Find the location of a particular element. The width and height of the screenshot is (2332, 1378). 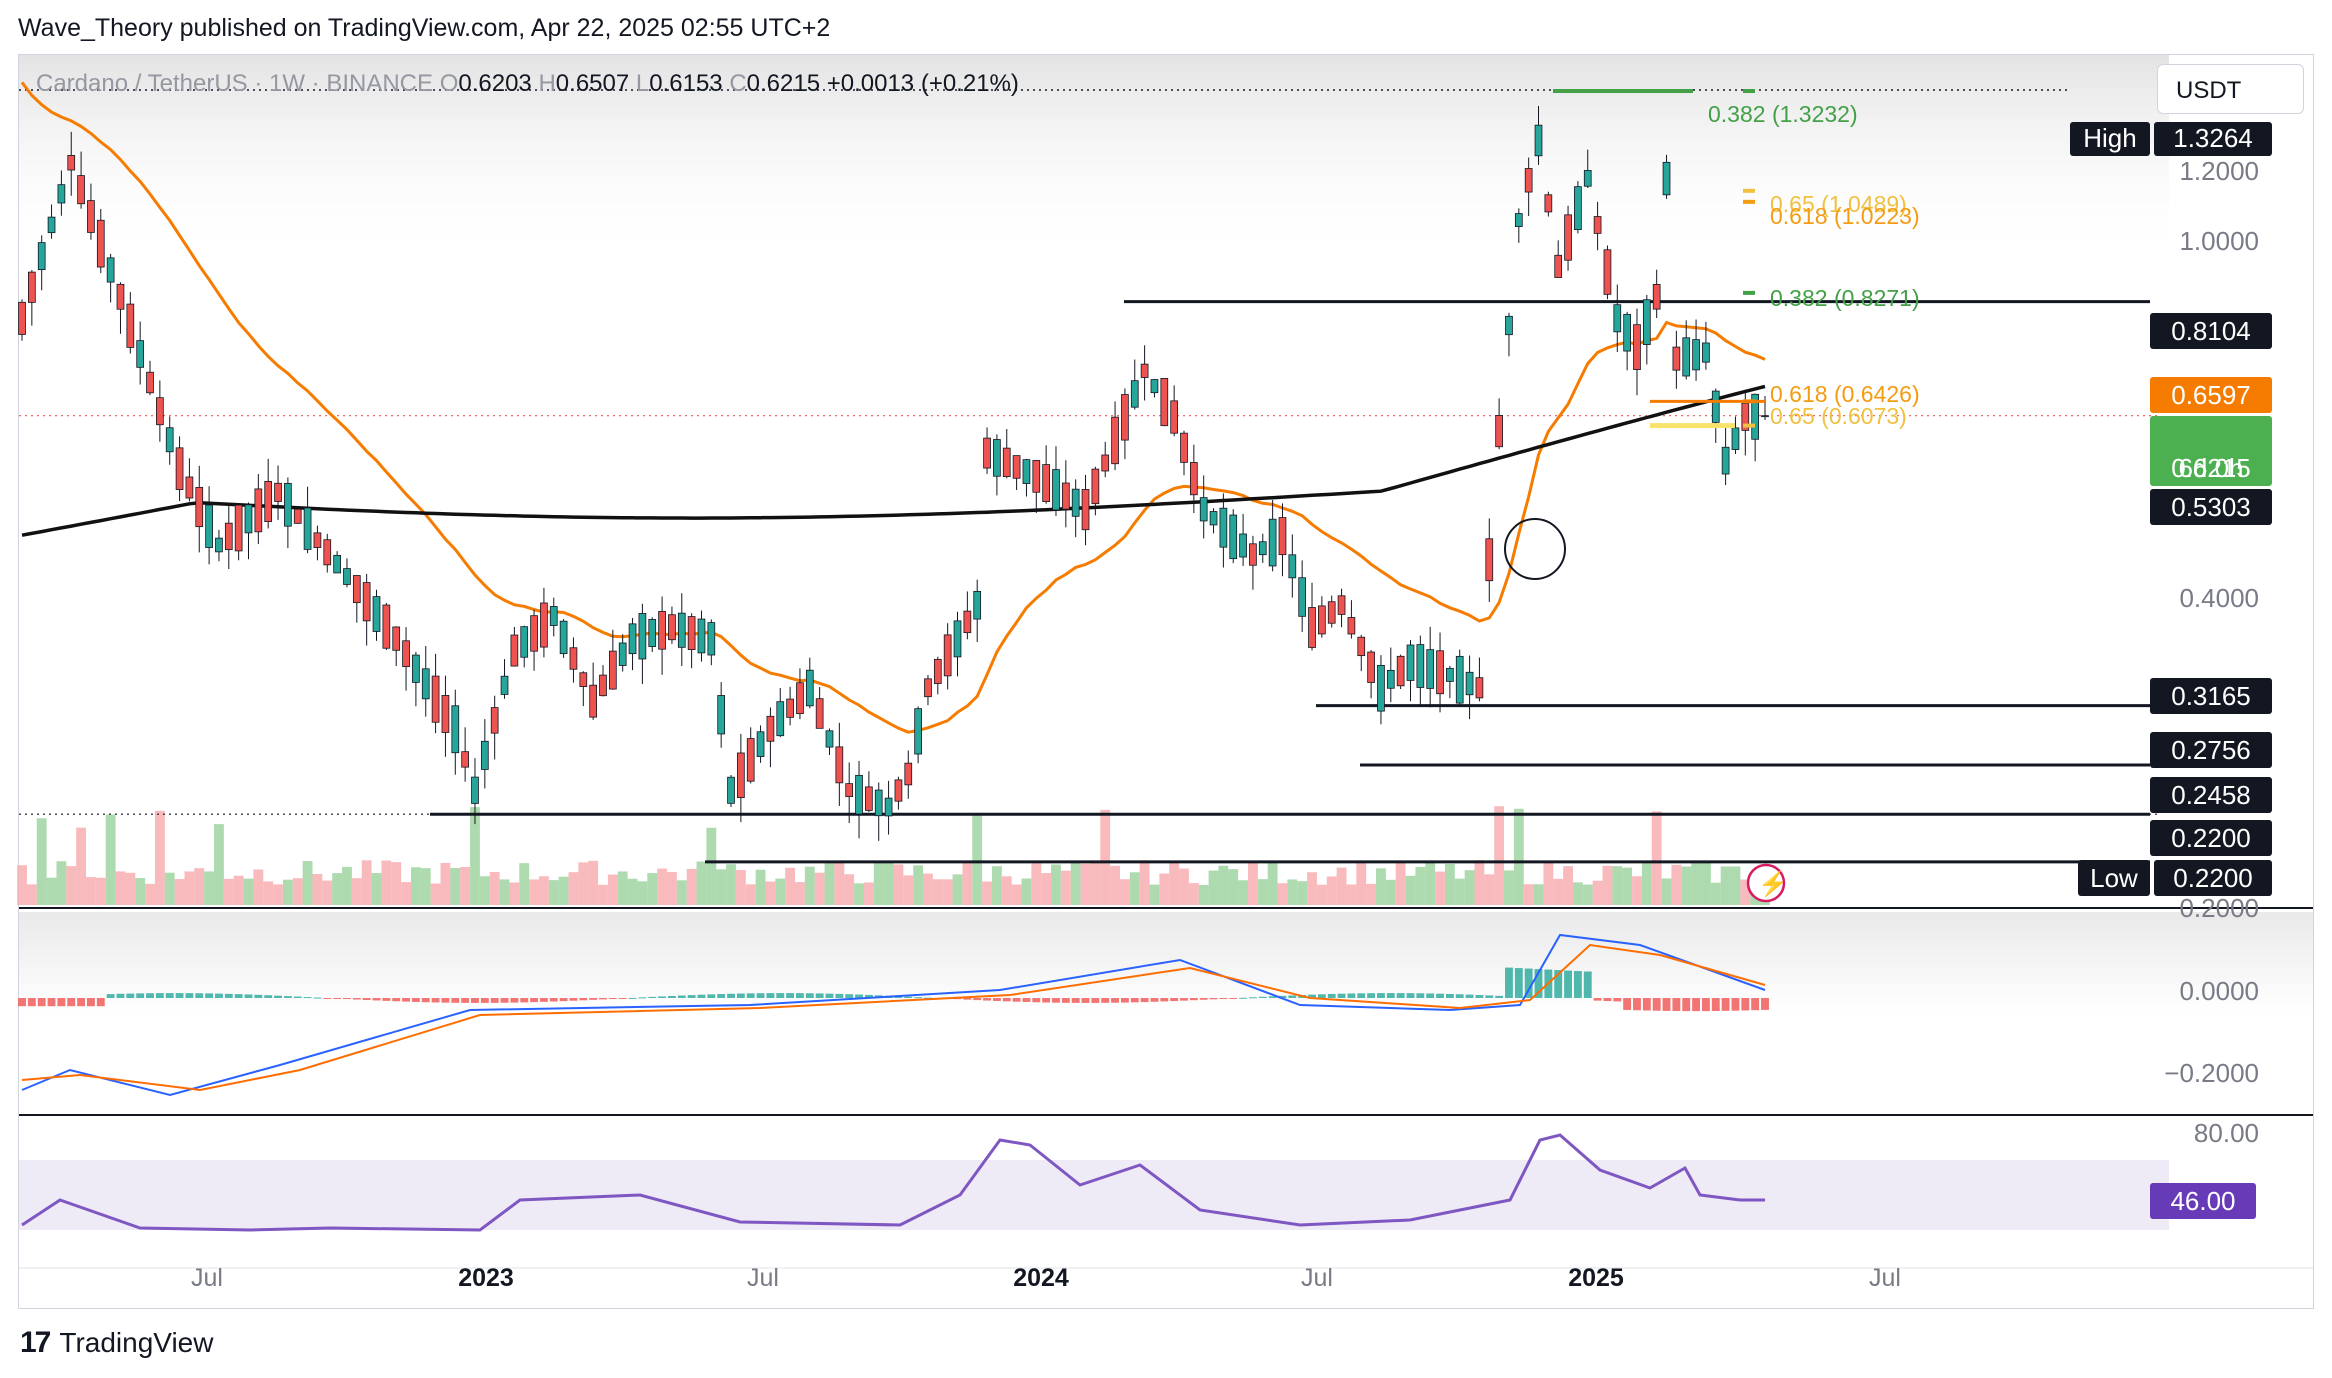

tradingview-logo-icon: 17 is located at coordinates (35, 1342).